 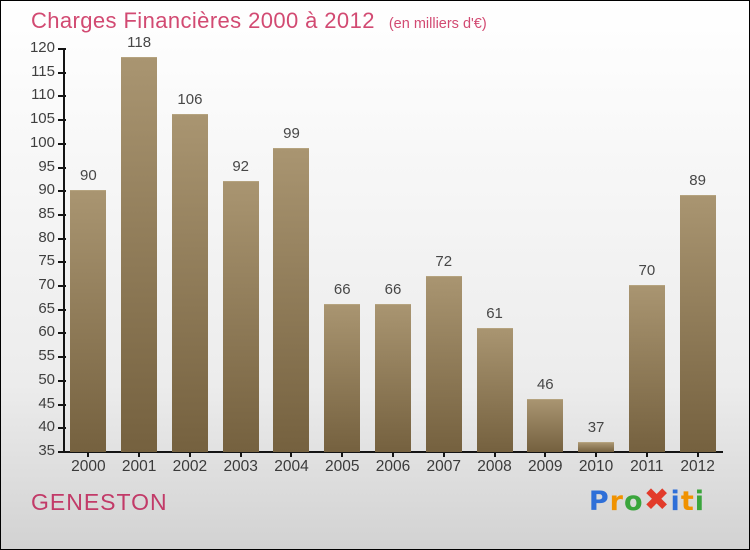 What do you see at coordinates (342, 466) in the screenshot?
I see `x-tick-label: 2005` at bounding box center [342, 466].